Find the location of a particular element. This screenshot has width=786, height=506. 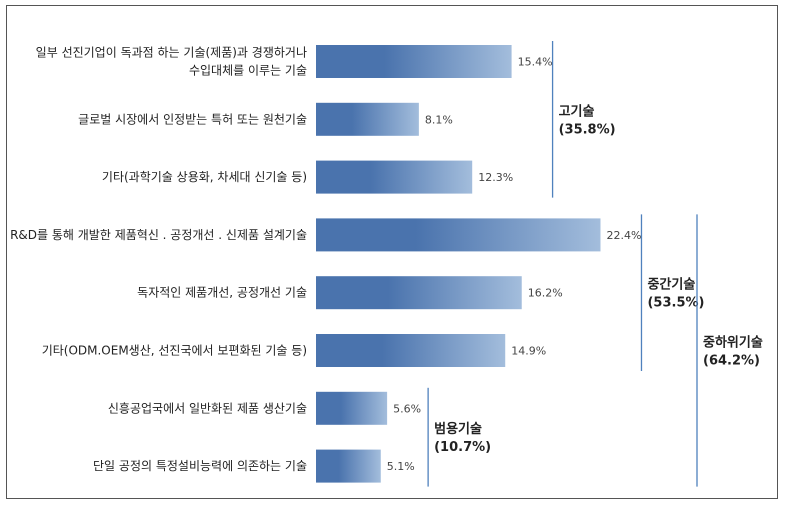

group-label: 중하위기술 is located at coordinates (733, 343).